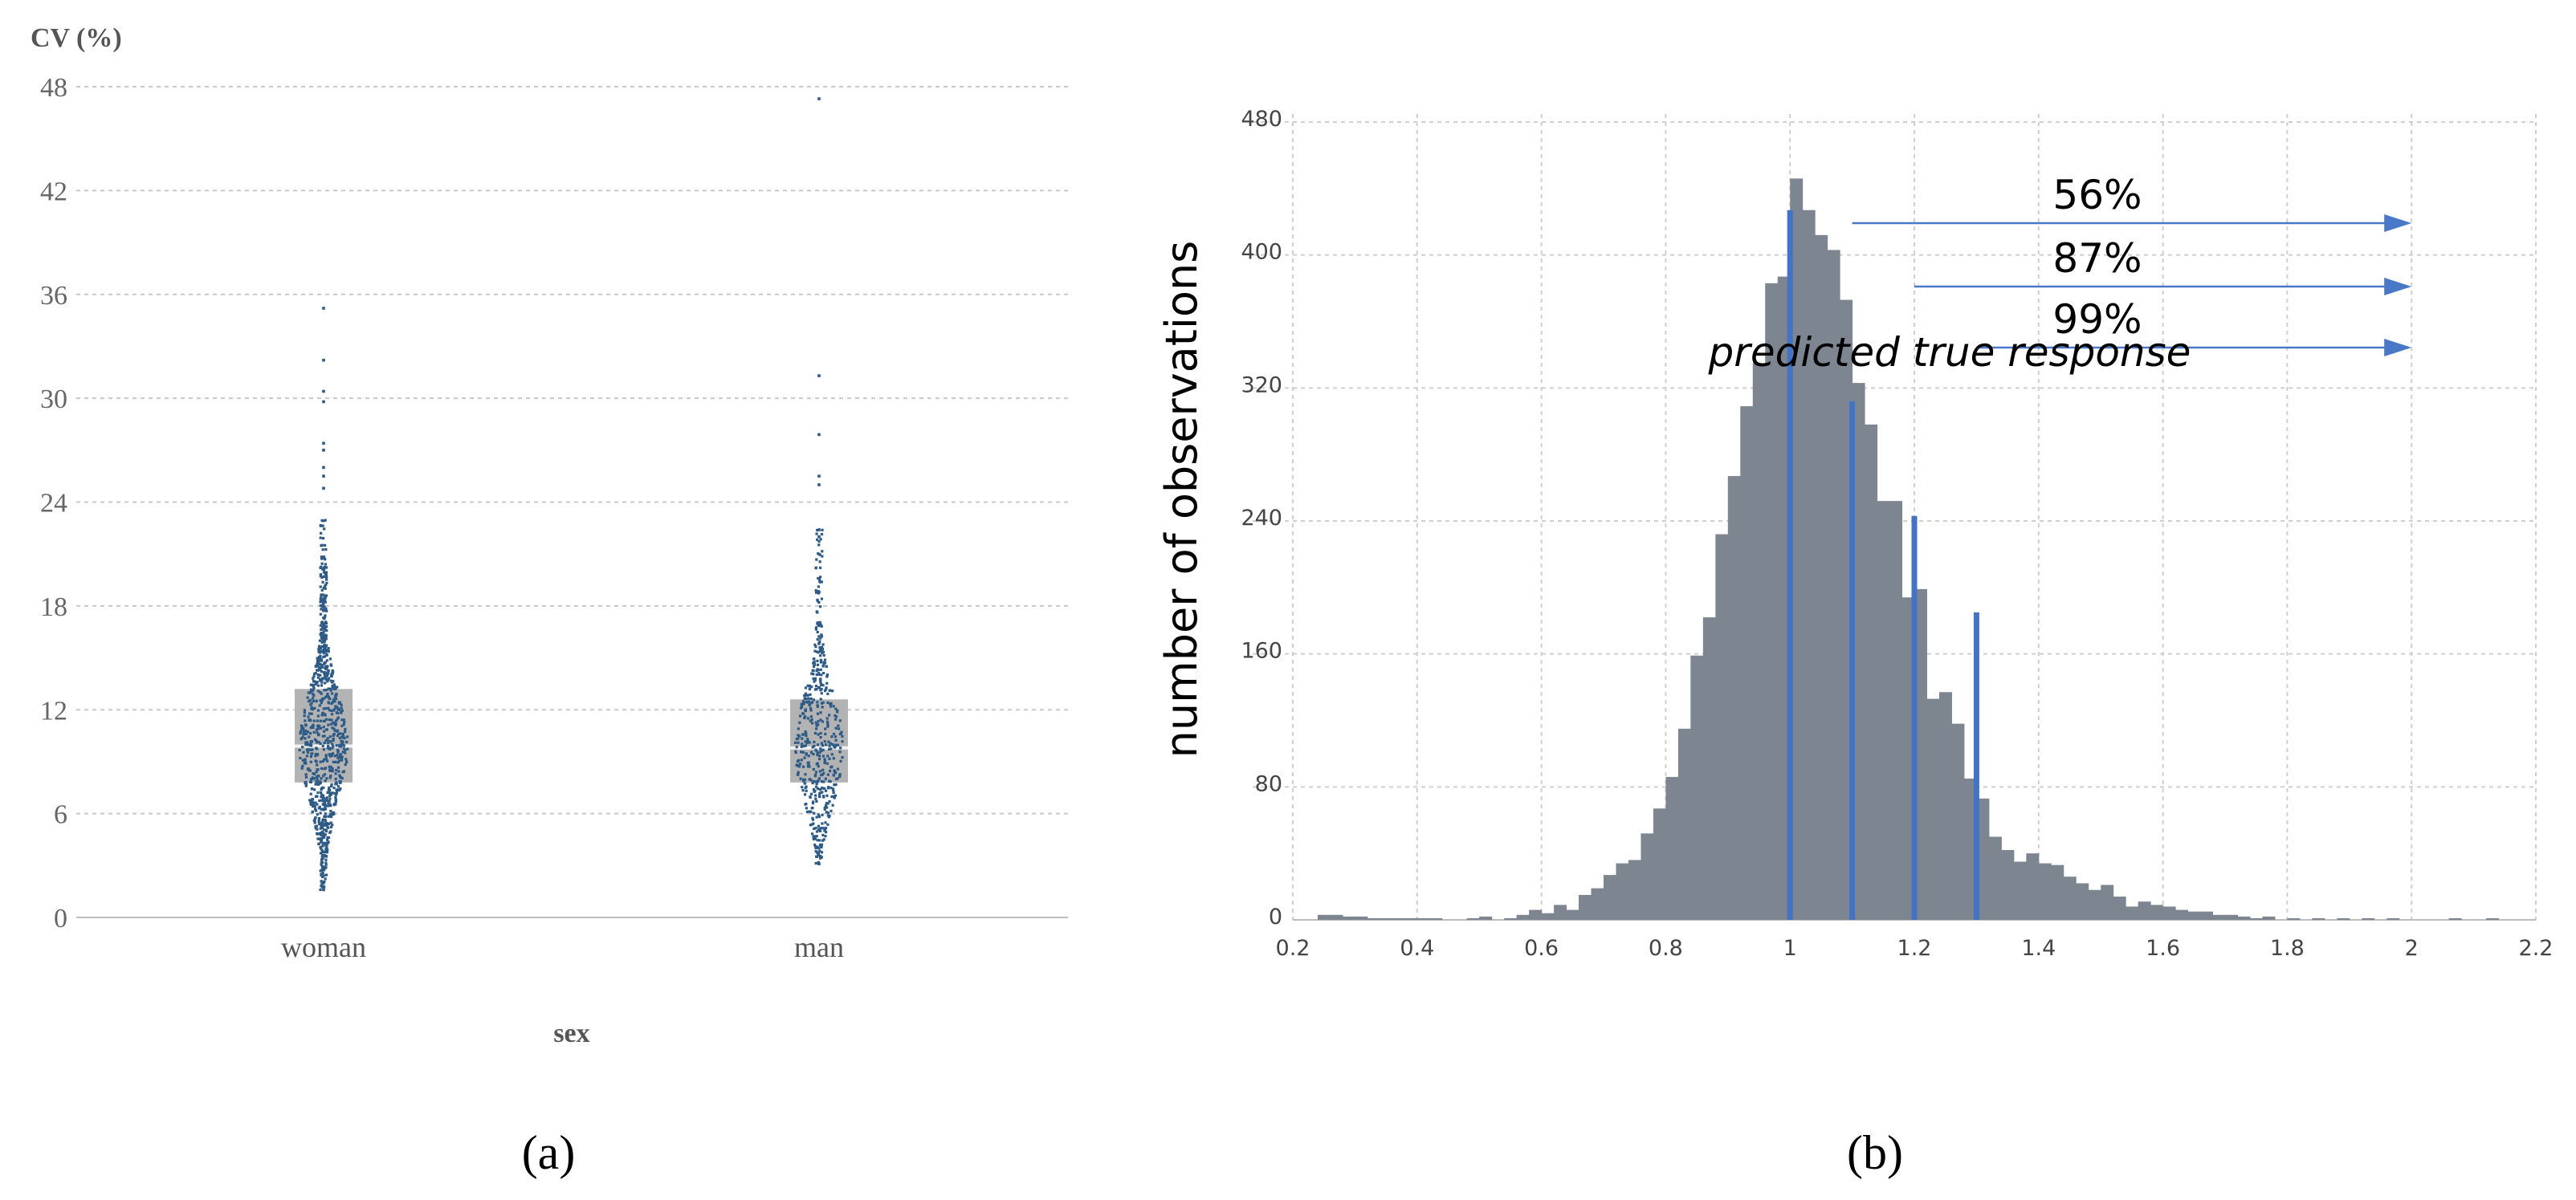  What do you see at coordinates (54, 504) in the screenshot?
I see `a-y-tick-labels: 0 6 12 18 24 30 36 42 48` at bounding box center [54, 504].